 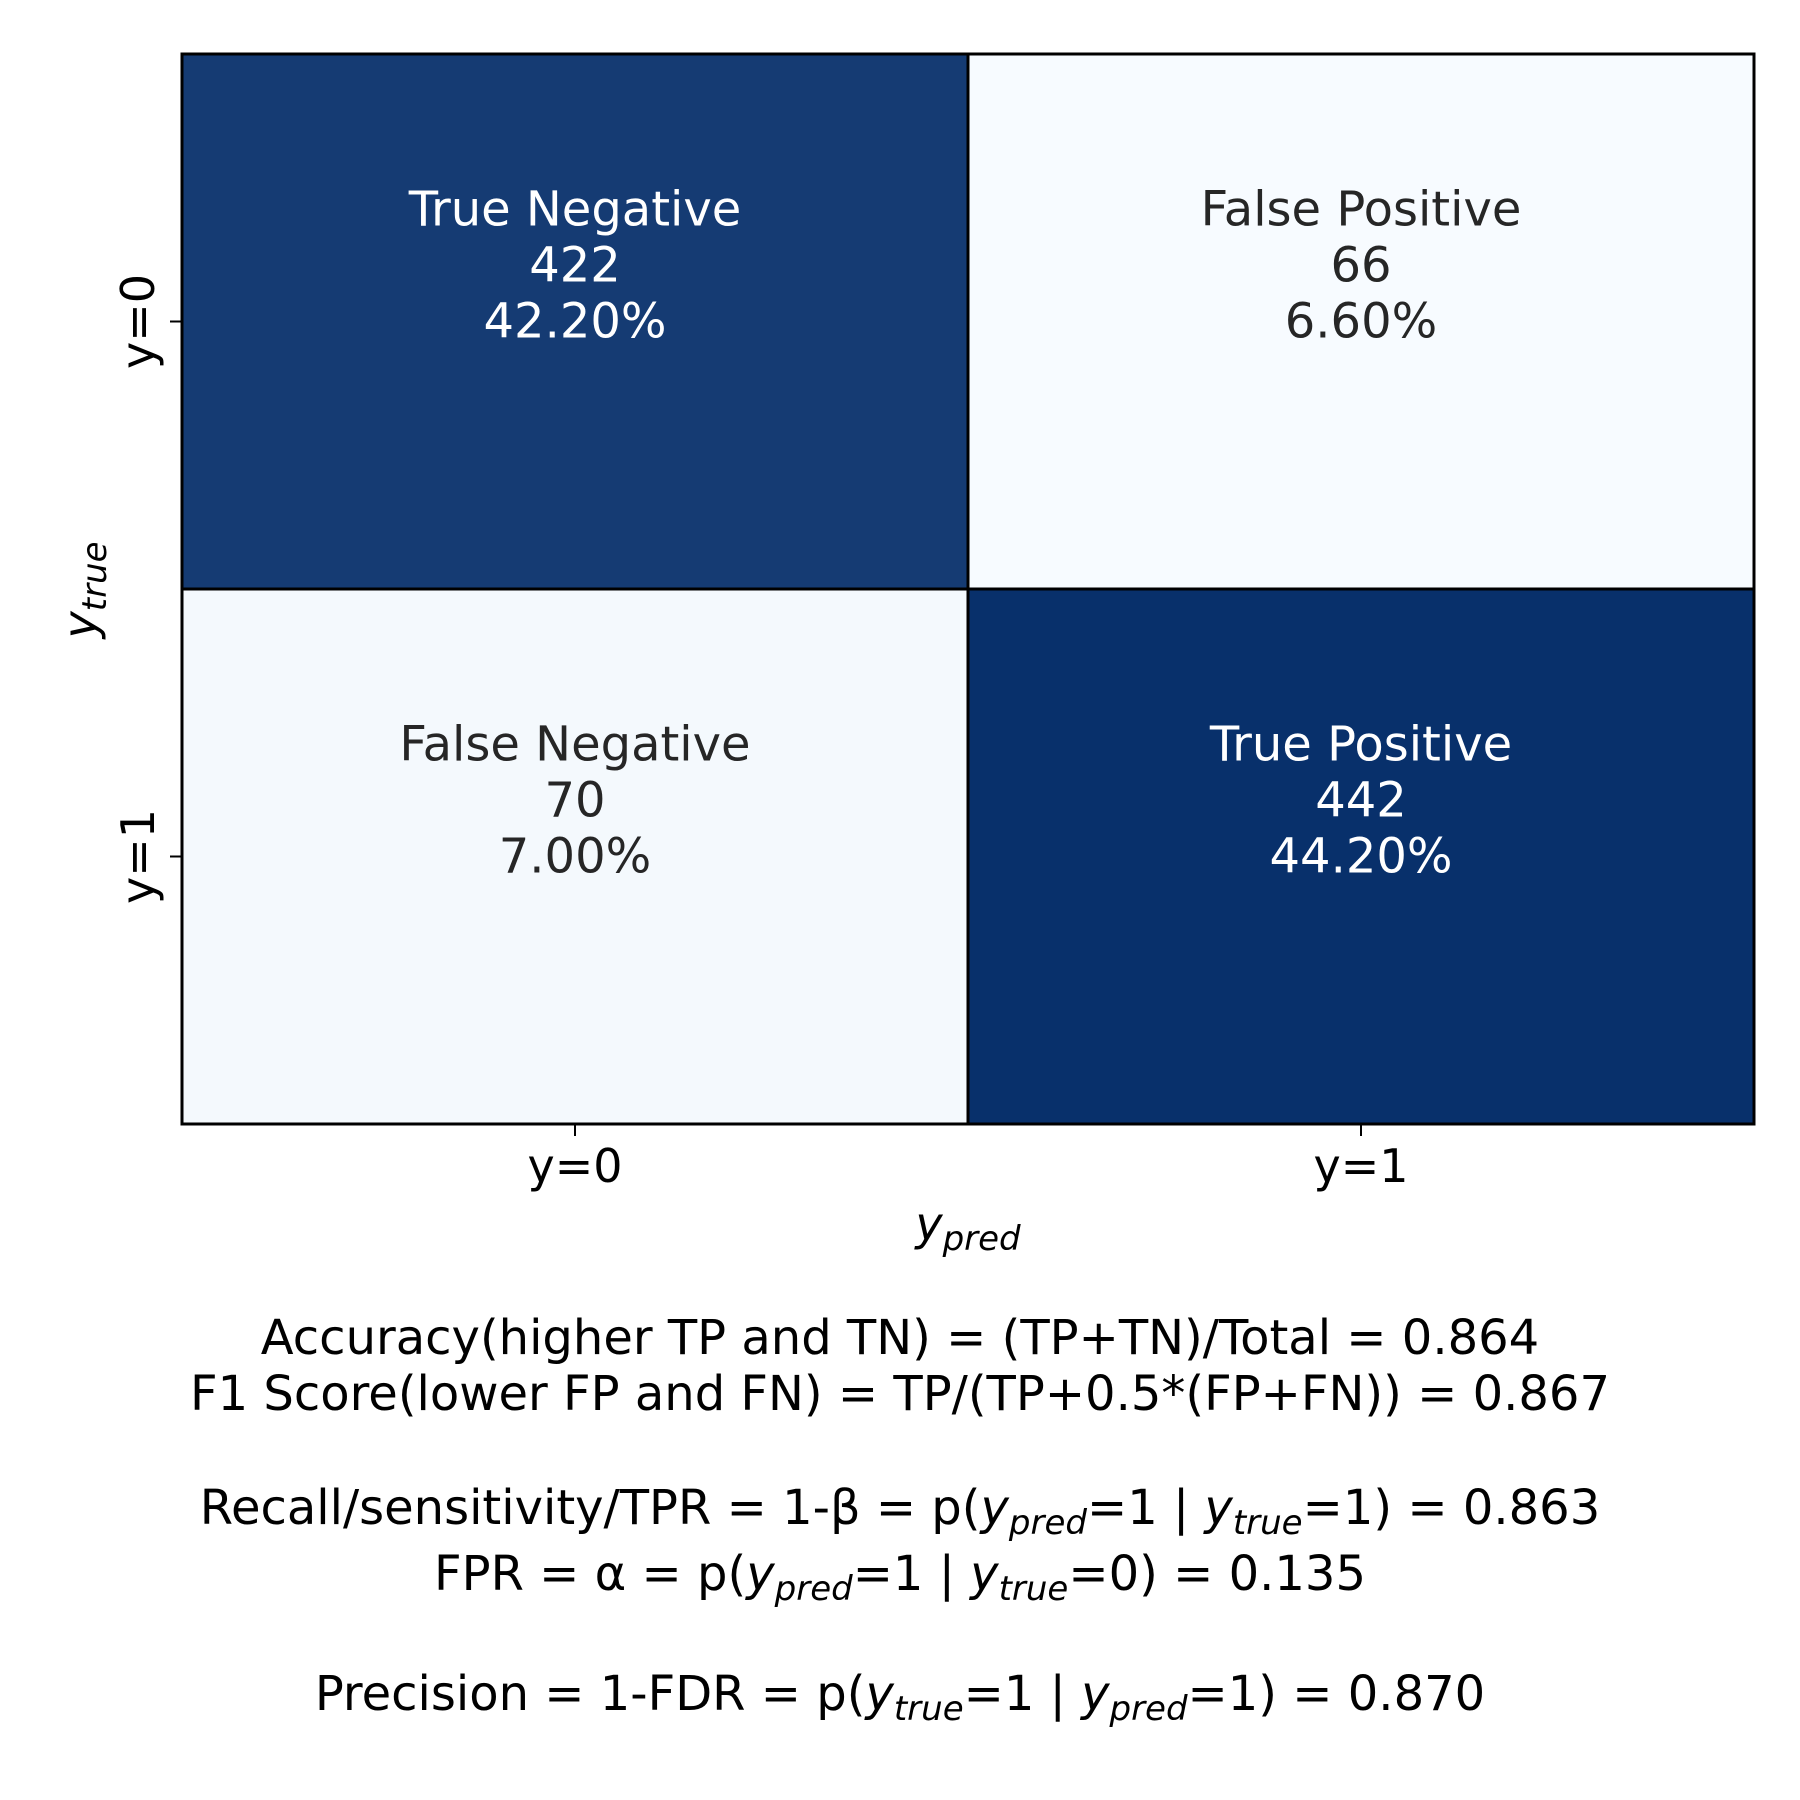 What do you see at coordinates (575, 210) in the screenshot?
I see `cell-label: True Negative` at bounding box center [575, 210].